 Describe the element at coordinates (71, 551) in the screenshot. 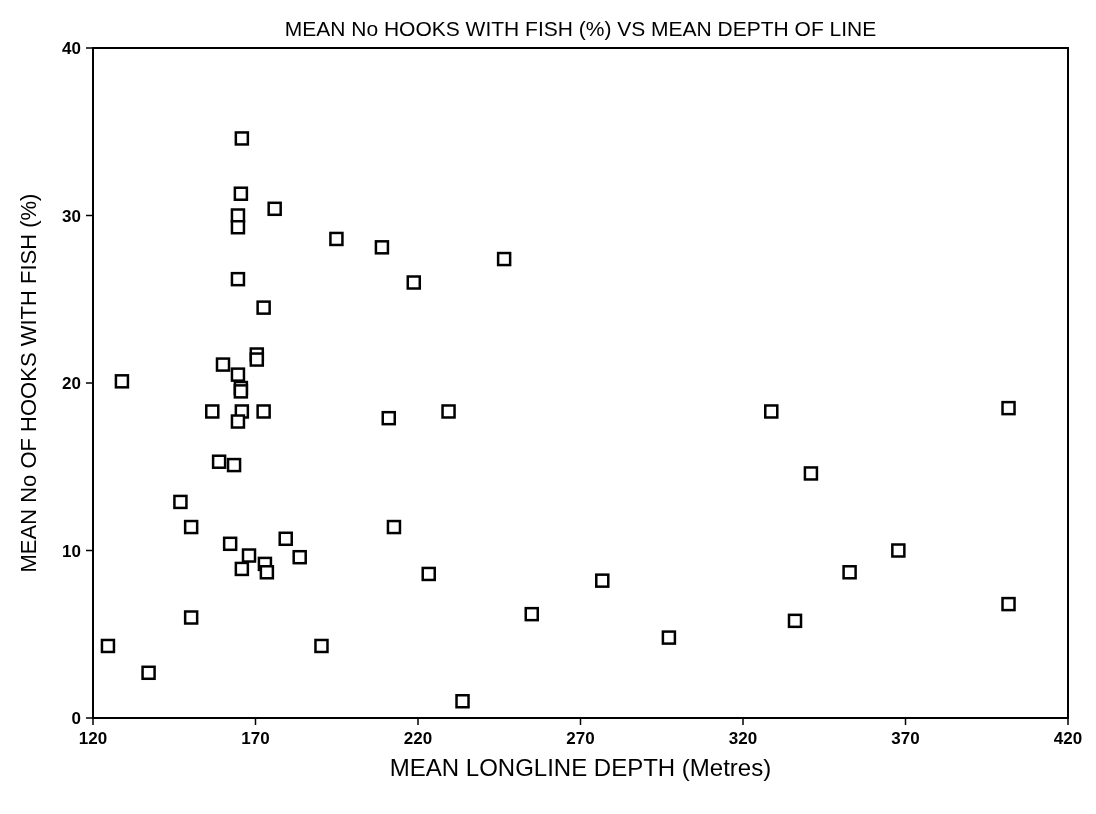

I see `y-tick-label: 10` at that location.